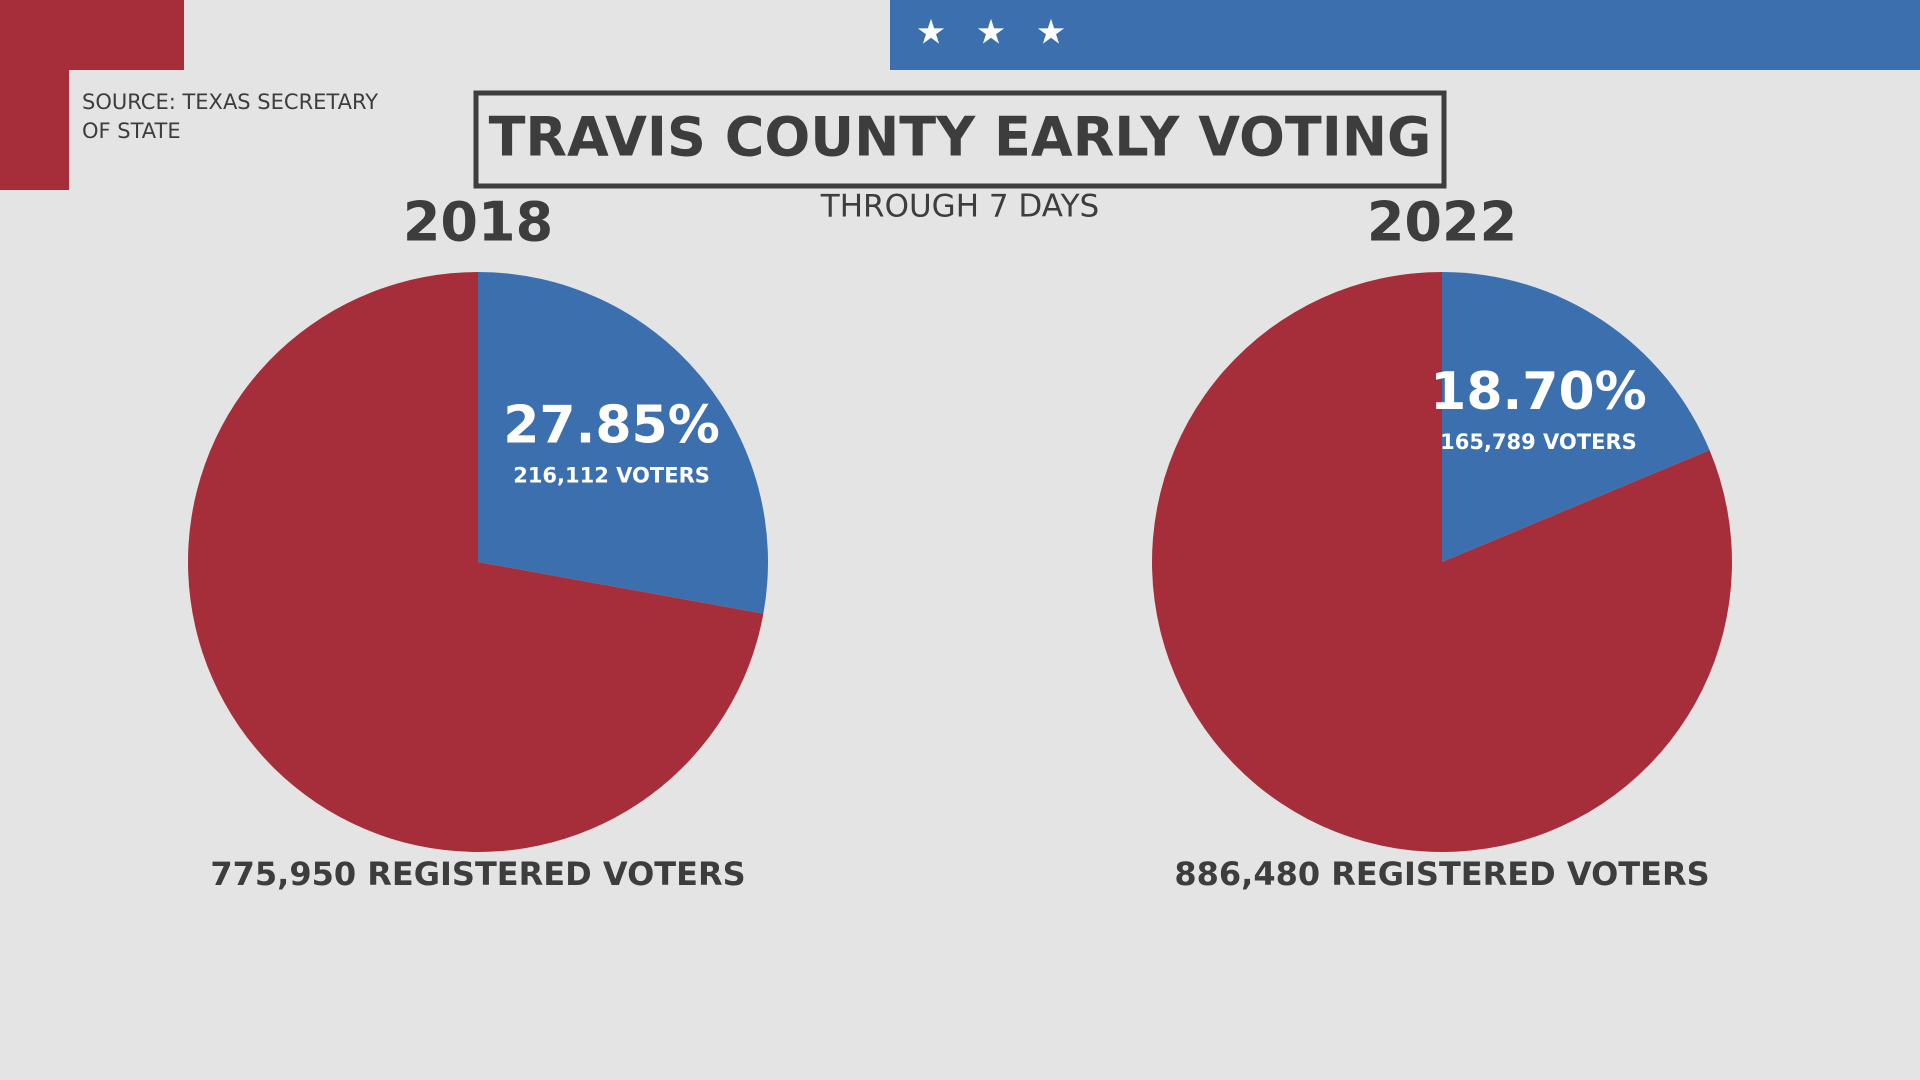 This screenshot has width=1920, height=1080. What do you see at coordinates (1441, 874) in the screenshot?
I see `footnote: 886,480 REGISTERED VOTERS` at bounding box center [1441, 874].